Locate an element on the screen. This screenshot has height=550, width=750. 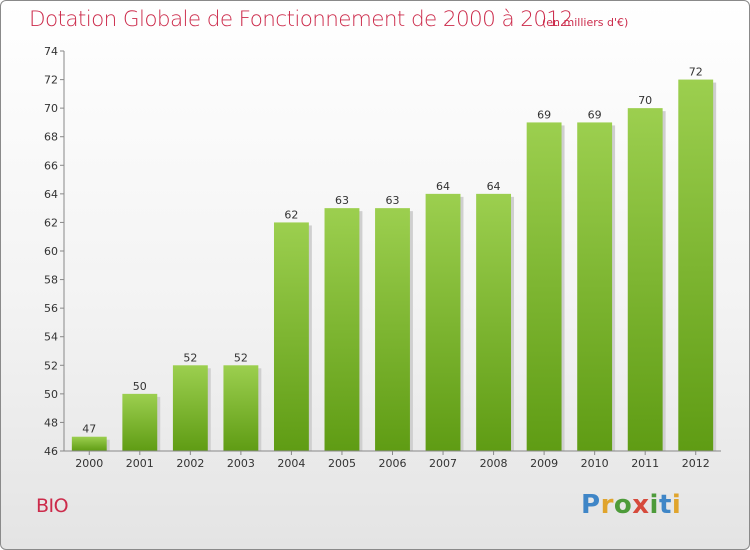
y-tick-label: 64 is located at coordinates (51, 194).